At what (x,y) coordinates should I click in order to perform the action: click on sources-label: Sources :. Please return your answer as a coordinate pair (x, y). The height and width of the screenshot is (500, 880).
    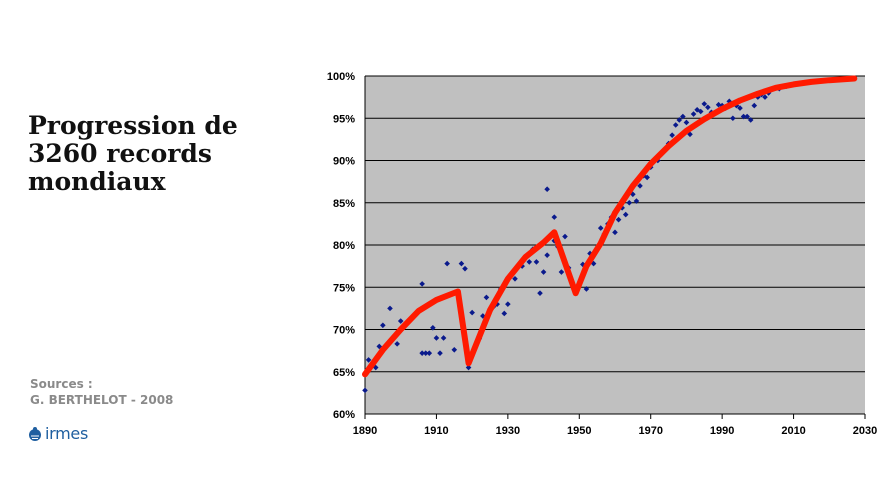
    Looking at the image, I should click on (61, 384).